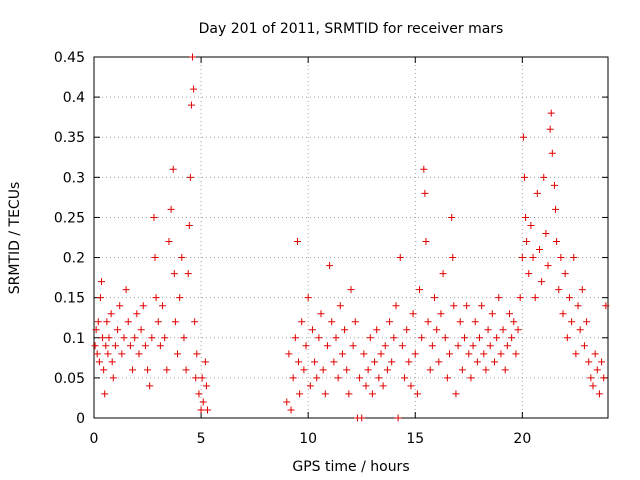 This screenshot has width=640, height=480. I want to click on x-axis-label: GPS time / hours, so click(350, 467).